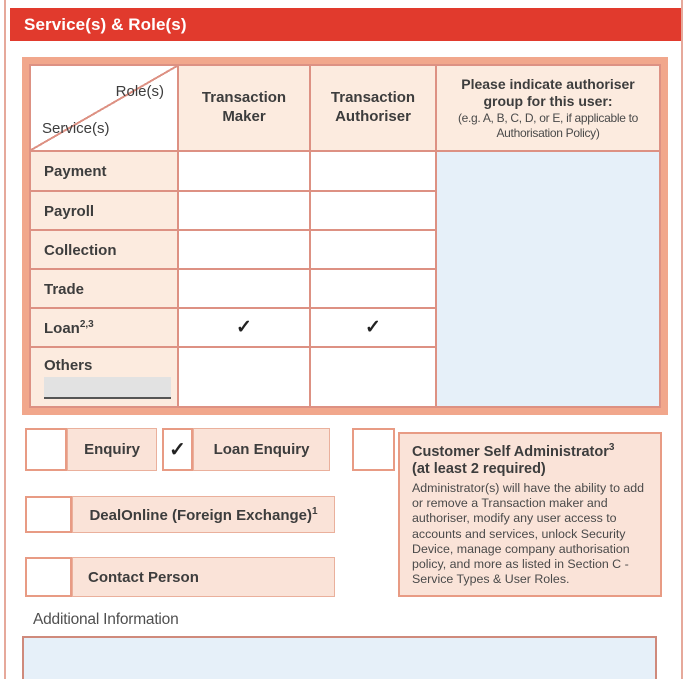 This screenshot has width=690, height=679. Describe the element at coordinates (373, 449) in the screenshot. I see `customer-self-admin-checkbox` at that location.